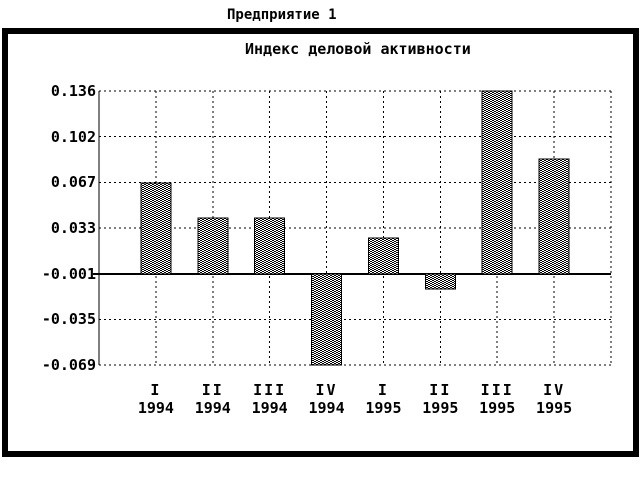  Describe the element at coordinates (497, 182) in the screenshot. I see `bar-III-1995` at that location.